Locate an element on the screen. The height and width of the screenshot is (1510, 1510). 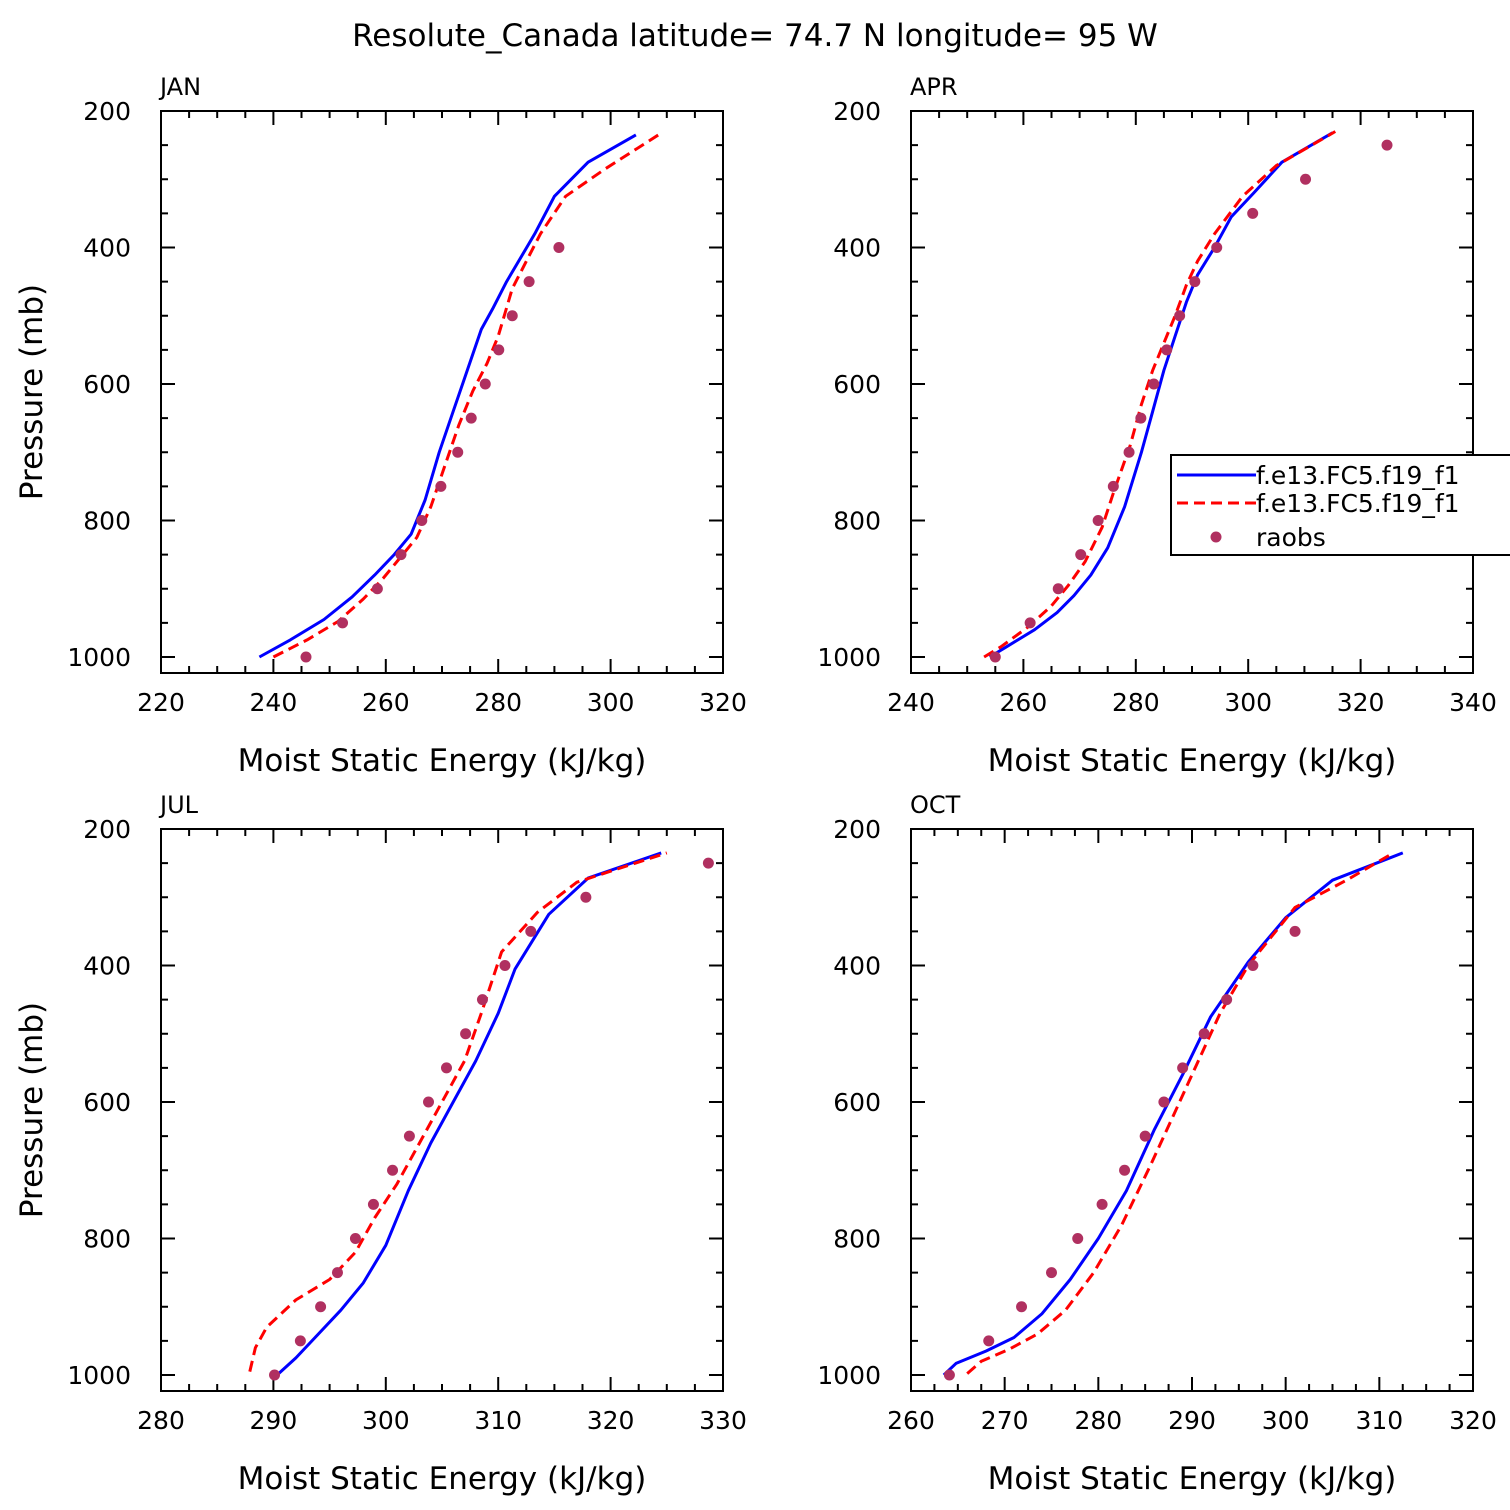
x-tick-label: 330 is located at coordinates (723, 1420).